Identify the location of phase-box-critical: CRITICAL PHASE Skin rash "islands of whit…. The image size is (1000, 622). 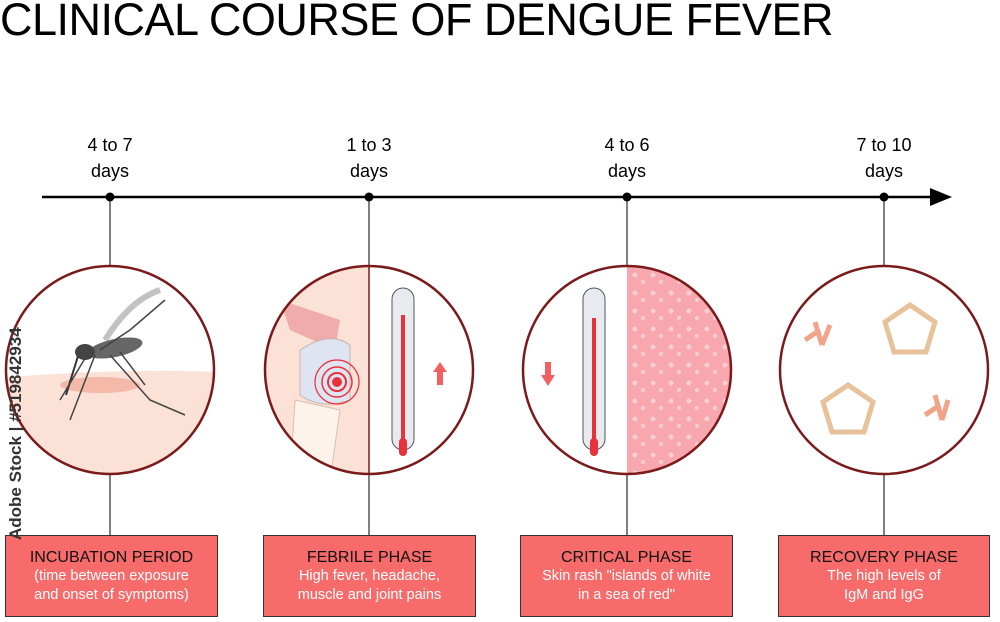
(626, 576).